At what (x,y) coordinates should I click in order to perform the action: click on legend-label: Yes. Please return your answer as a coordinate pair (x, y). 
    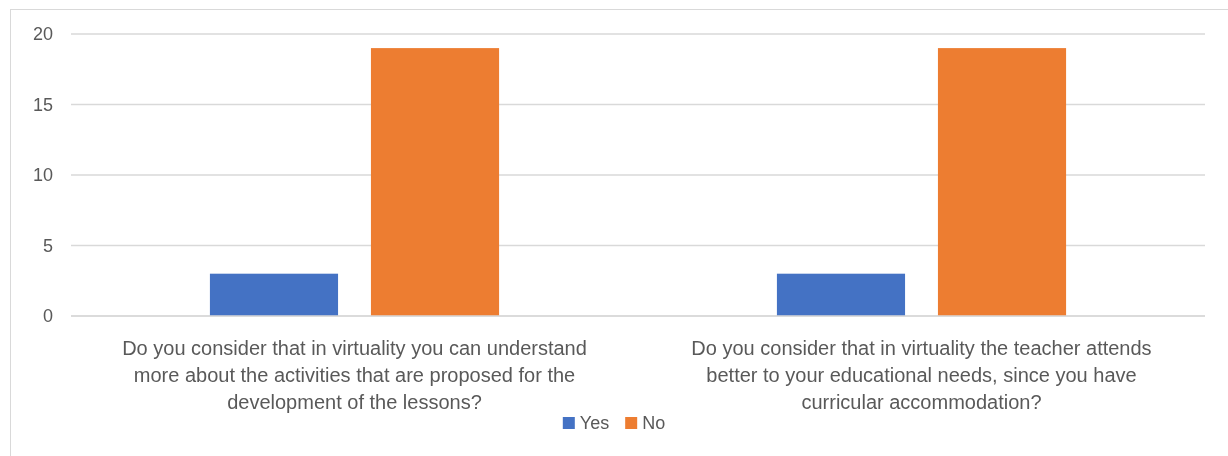
    Looking at the image, I should click on (594, 423).